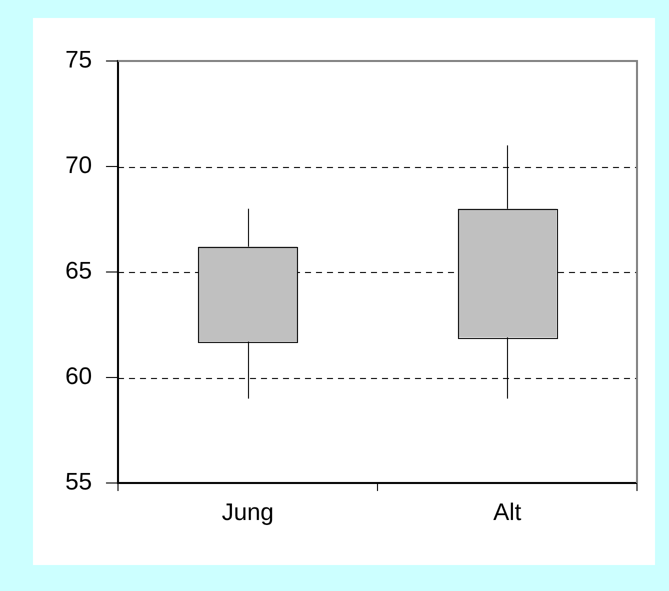 The height and width of the screenshot is (591, 669). Describe the element at coordinates (78, 60) in the screenshot. I see `y-tick-label: 75` at that location.